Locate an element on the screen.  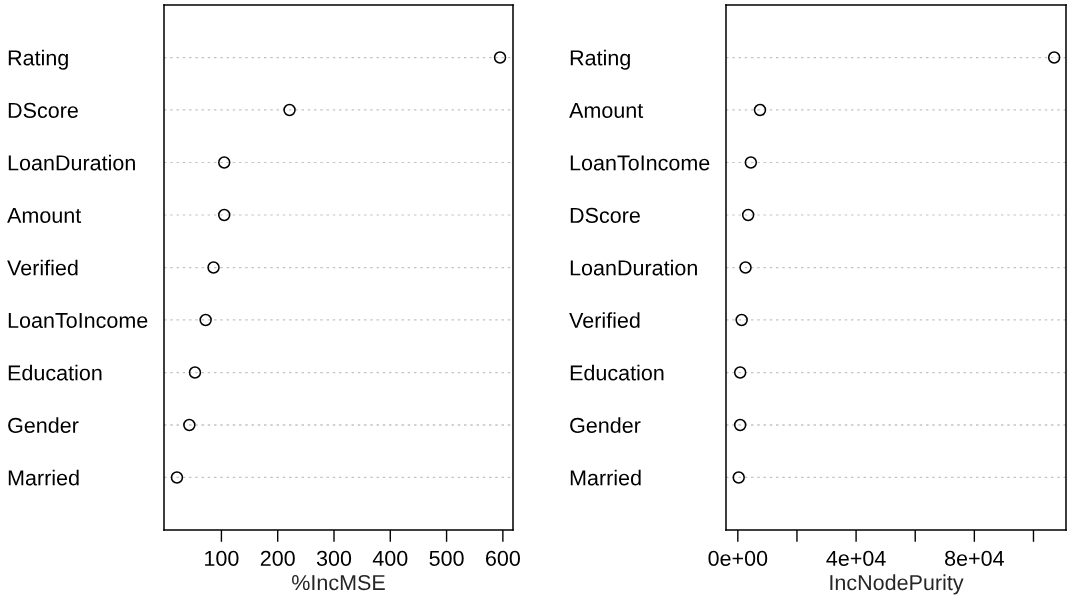
x-tick-label: 500 is located at coordinates (446, 558).